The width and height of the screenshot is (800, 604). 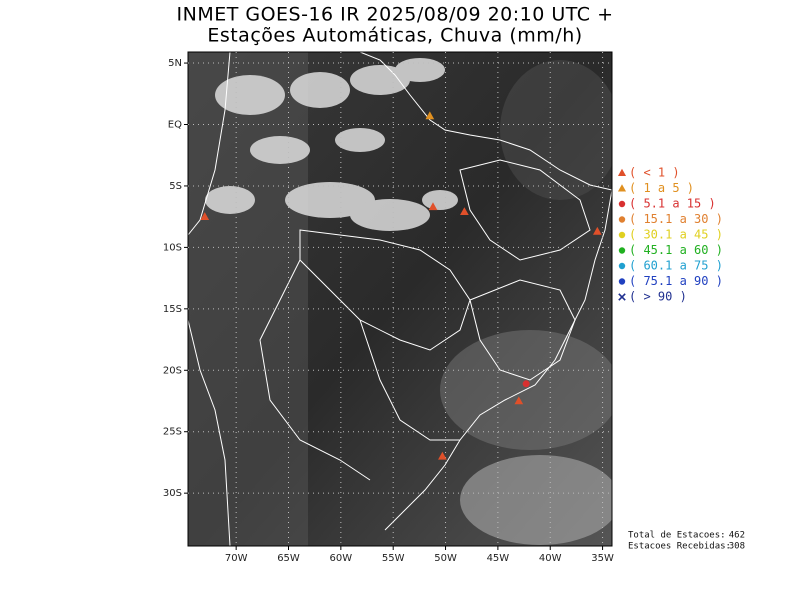 What do you see at coordinates (395, 15) in the screenshot?
I see `title: INMET GOES-16 IR 2025/08/09 20:10 UTC +` at bounding box center [395, 15].